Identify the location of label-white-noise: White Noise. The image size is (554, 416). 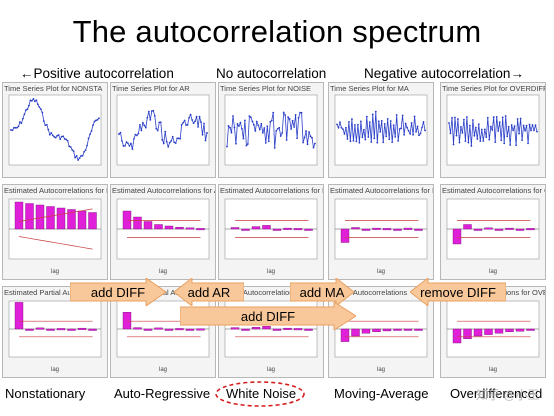
(261, 393).